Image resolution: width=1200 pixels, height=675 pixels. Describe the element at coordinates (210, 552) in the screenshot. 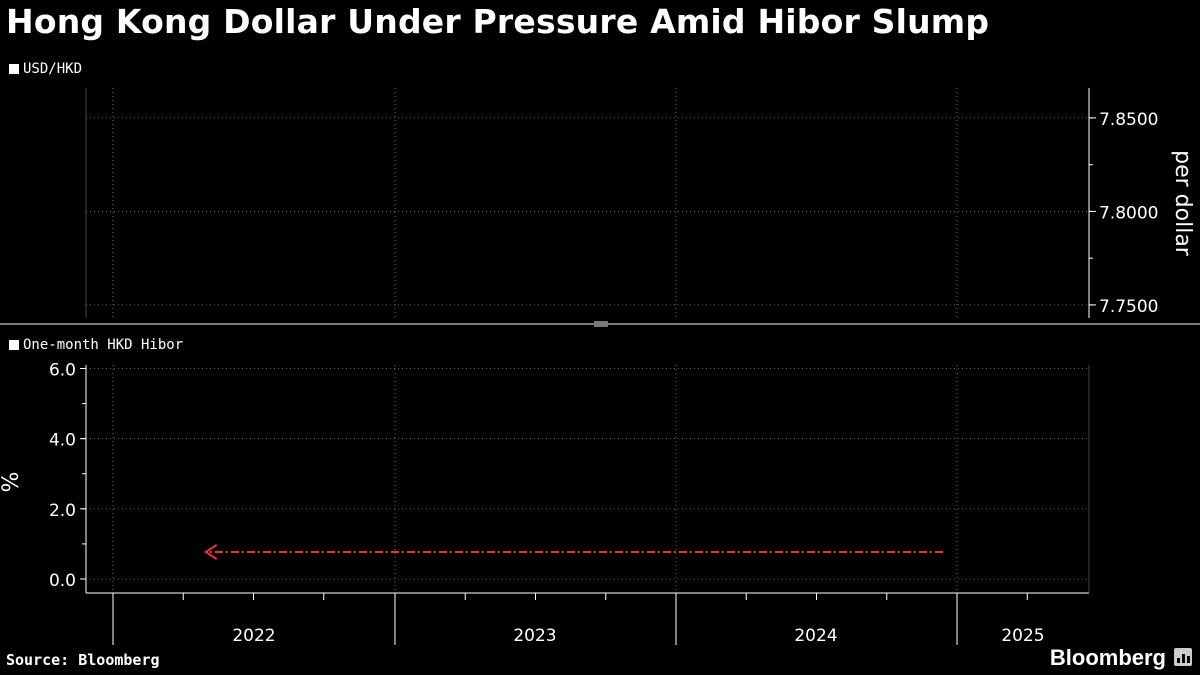

I see `arrow-head` at that location.